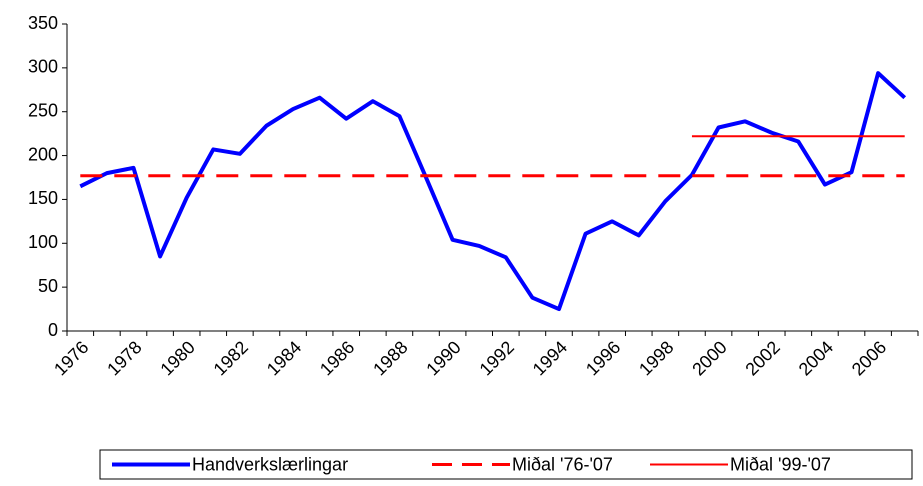 The height and width of the screenshot is (486, 923). What do you see at coordinates (43, 242) in the screenshot?
I see `y-tick-label: 100` at bounding box center [43, 242].